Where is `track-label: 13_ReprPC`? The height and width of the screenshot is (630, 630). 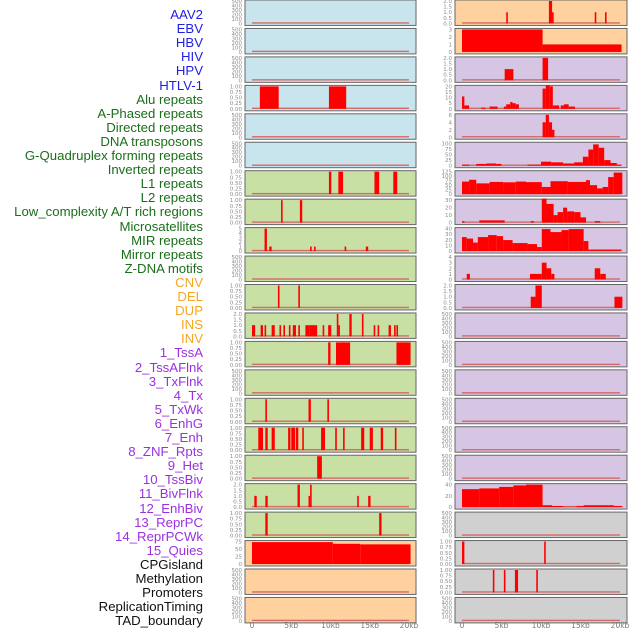
track-label: 13_ReprPC is located at coordinates (168, 522).